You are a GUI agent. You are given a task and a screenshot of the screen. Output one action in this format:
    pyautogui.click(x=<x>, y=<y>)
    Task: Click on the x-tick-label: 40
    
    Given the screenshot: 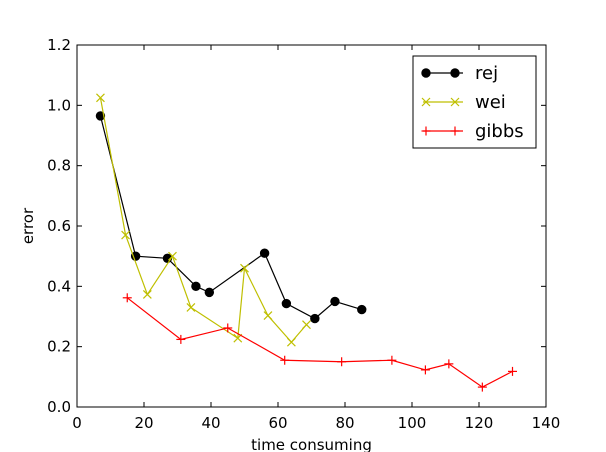 What is the action you would take?
    pyautogui.click(x=210, y=423)
    